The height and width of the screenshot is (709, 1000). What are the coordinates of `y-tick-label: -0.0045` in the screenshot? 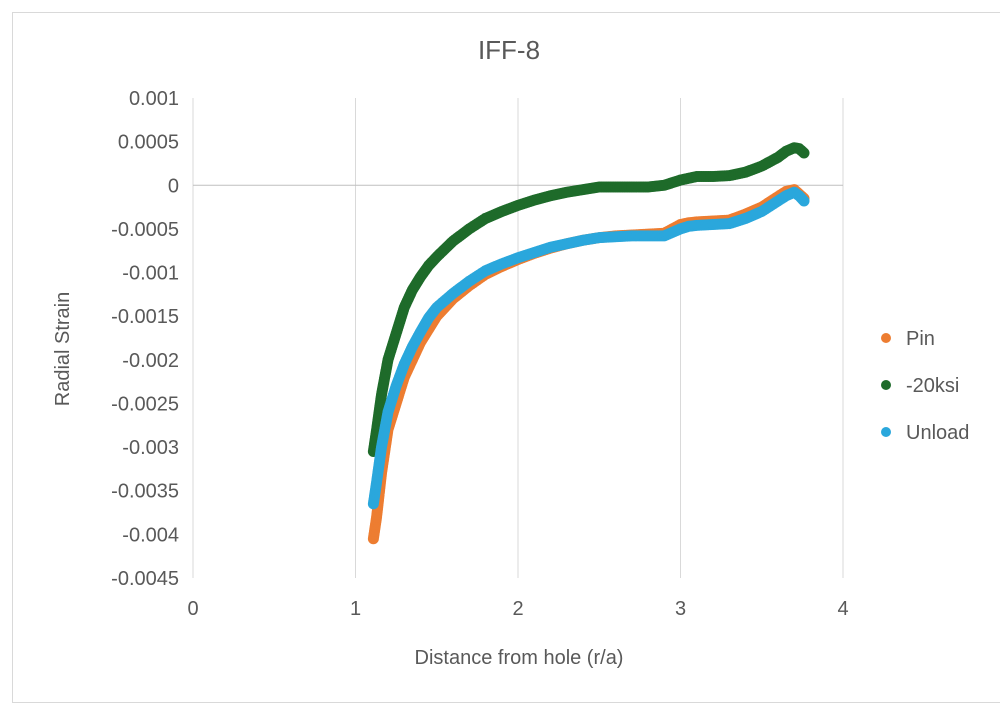 It's located at (145, 579).